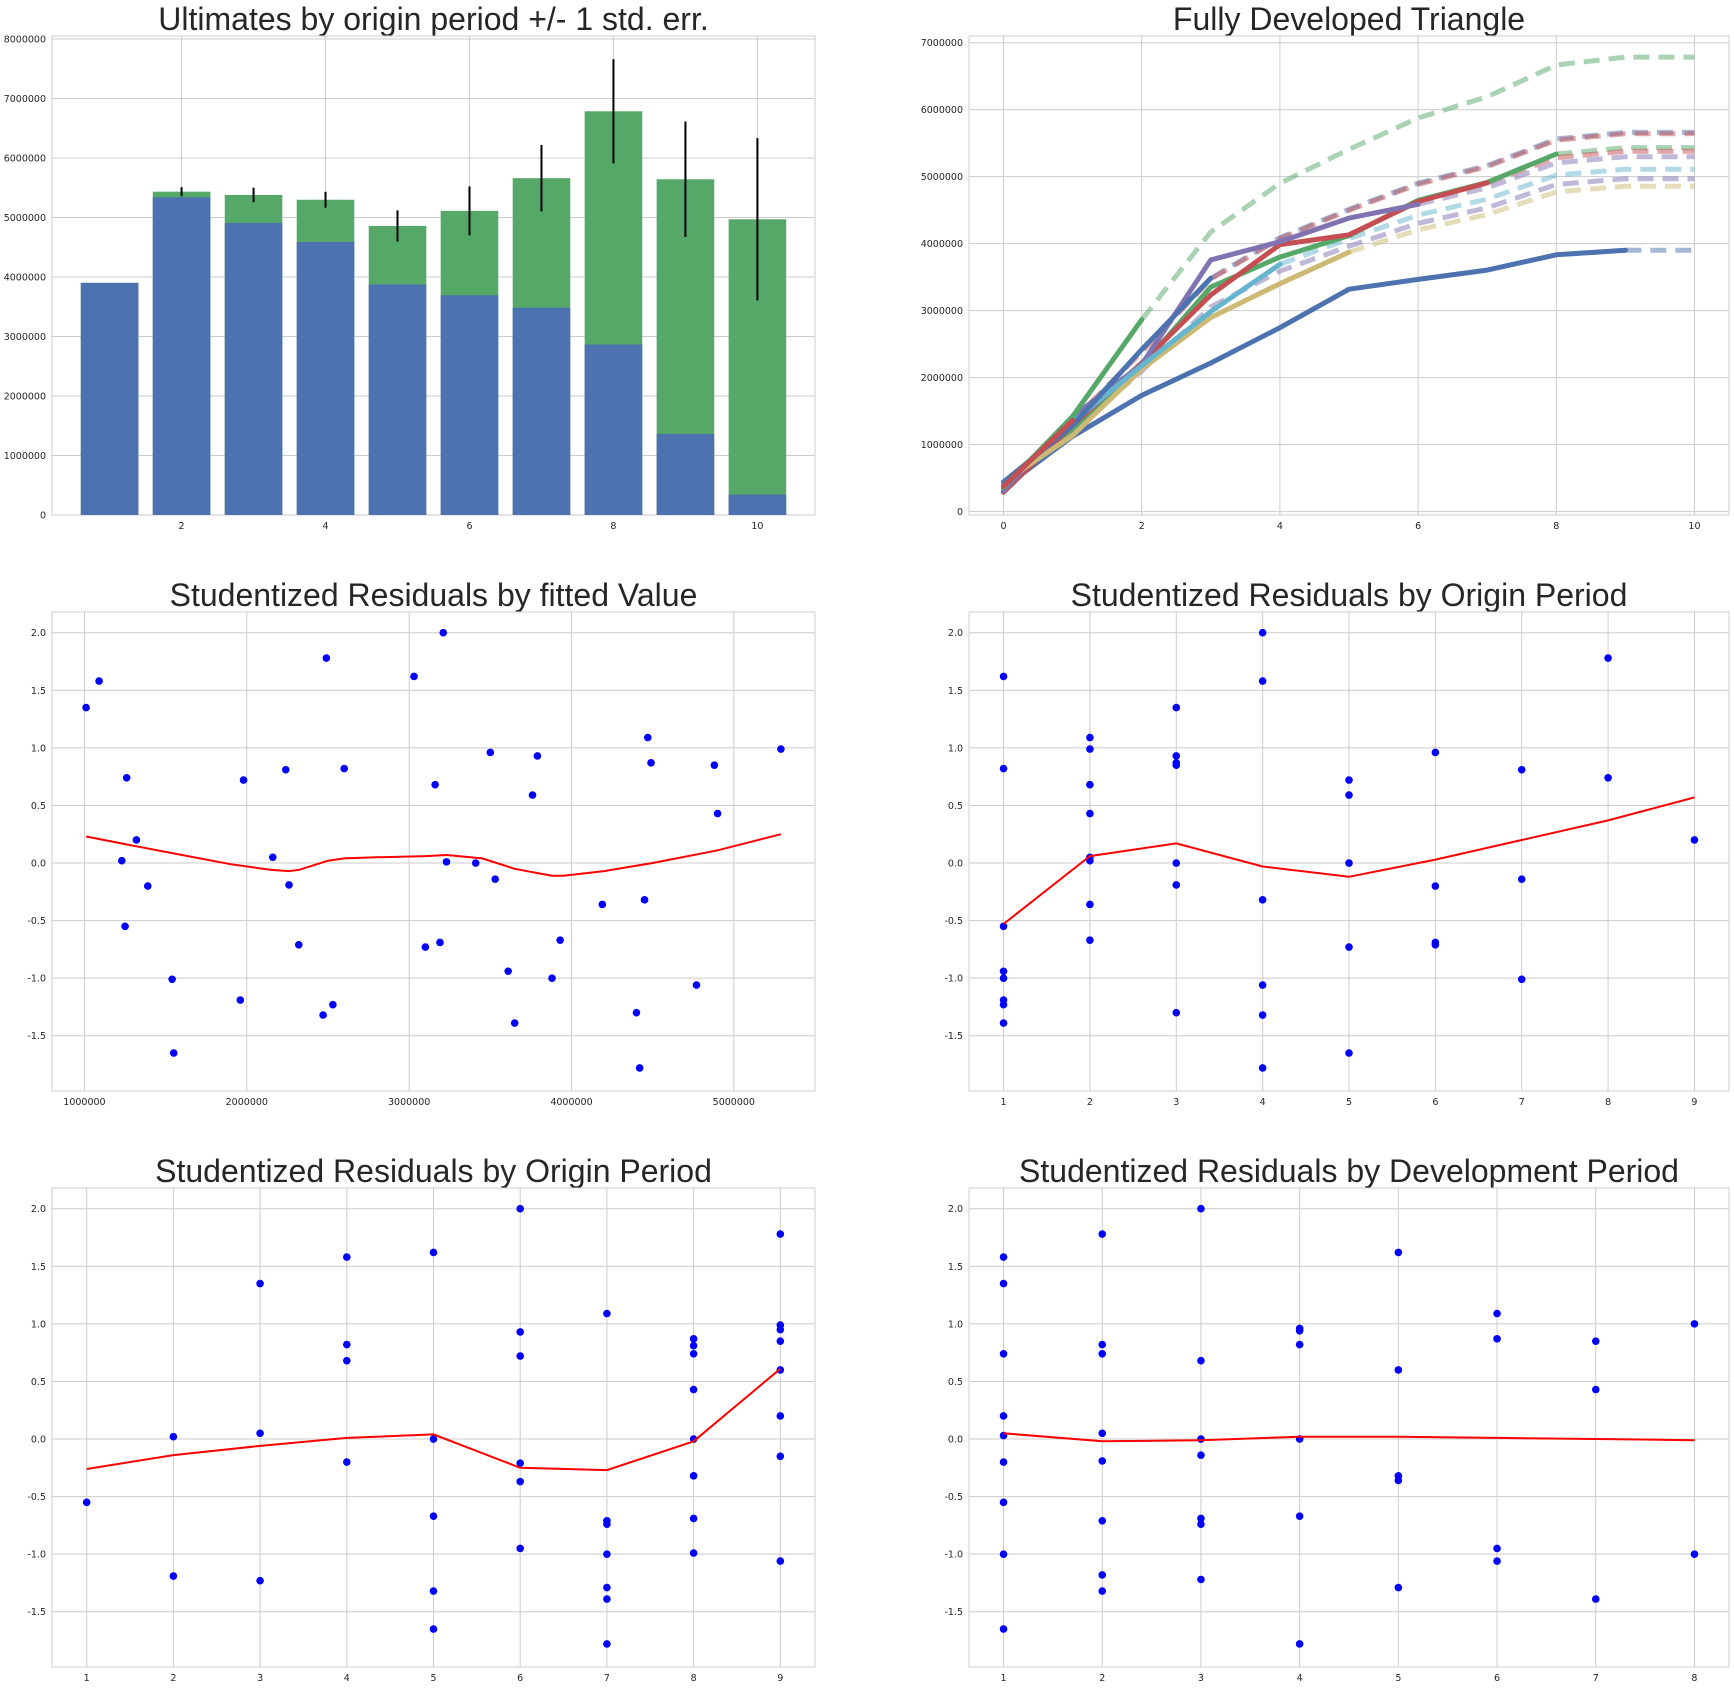 The image size is (1734, 1689). What do you see at coordinates (960, 512) in the screenshot?
I see `triangle-chart-y-tick-label: 0` at bounding box center [960, 512].